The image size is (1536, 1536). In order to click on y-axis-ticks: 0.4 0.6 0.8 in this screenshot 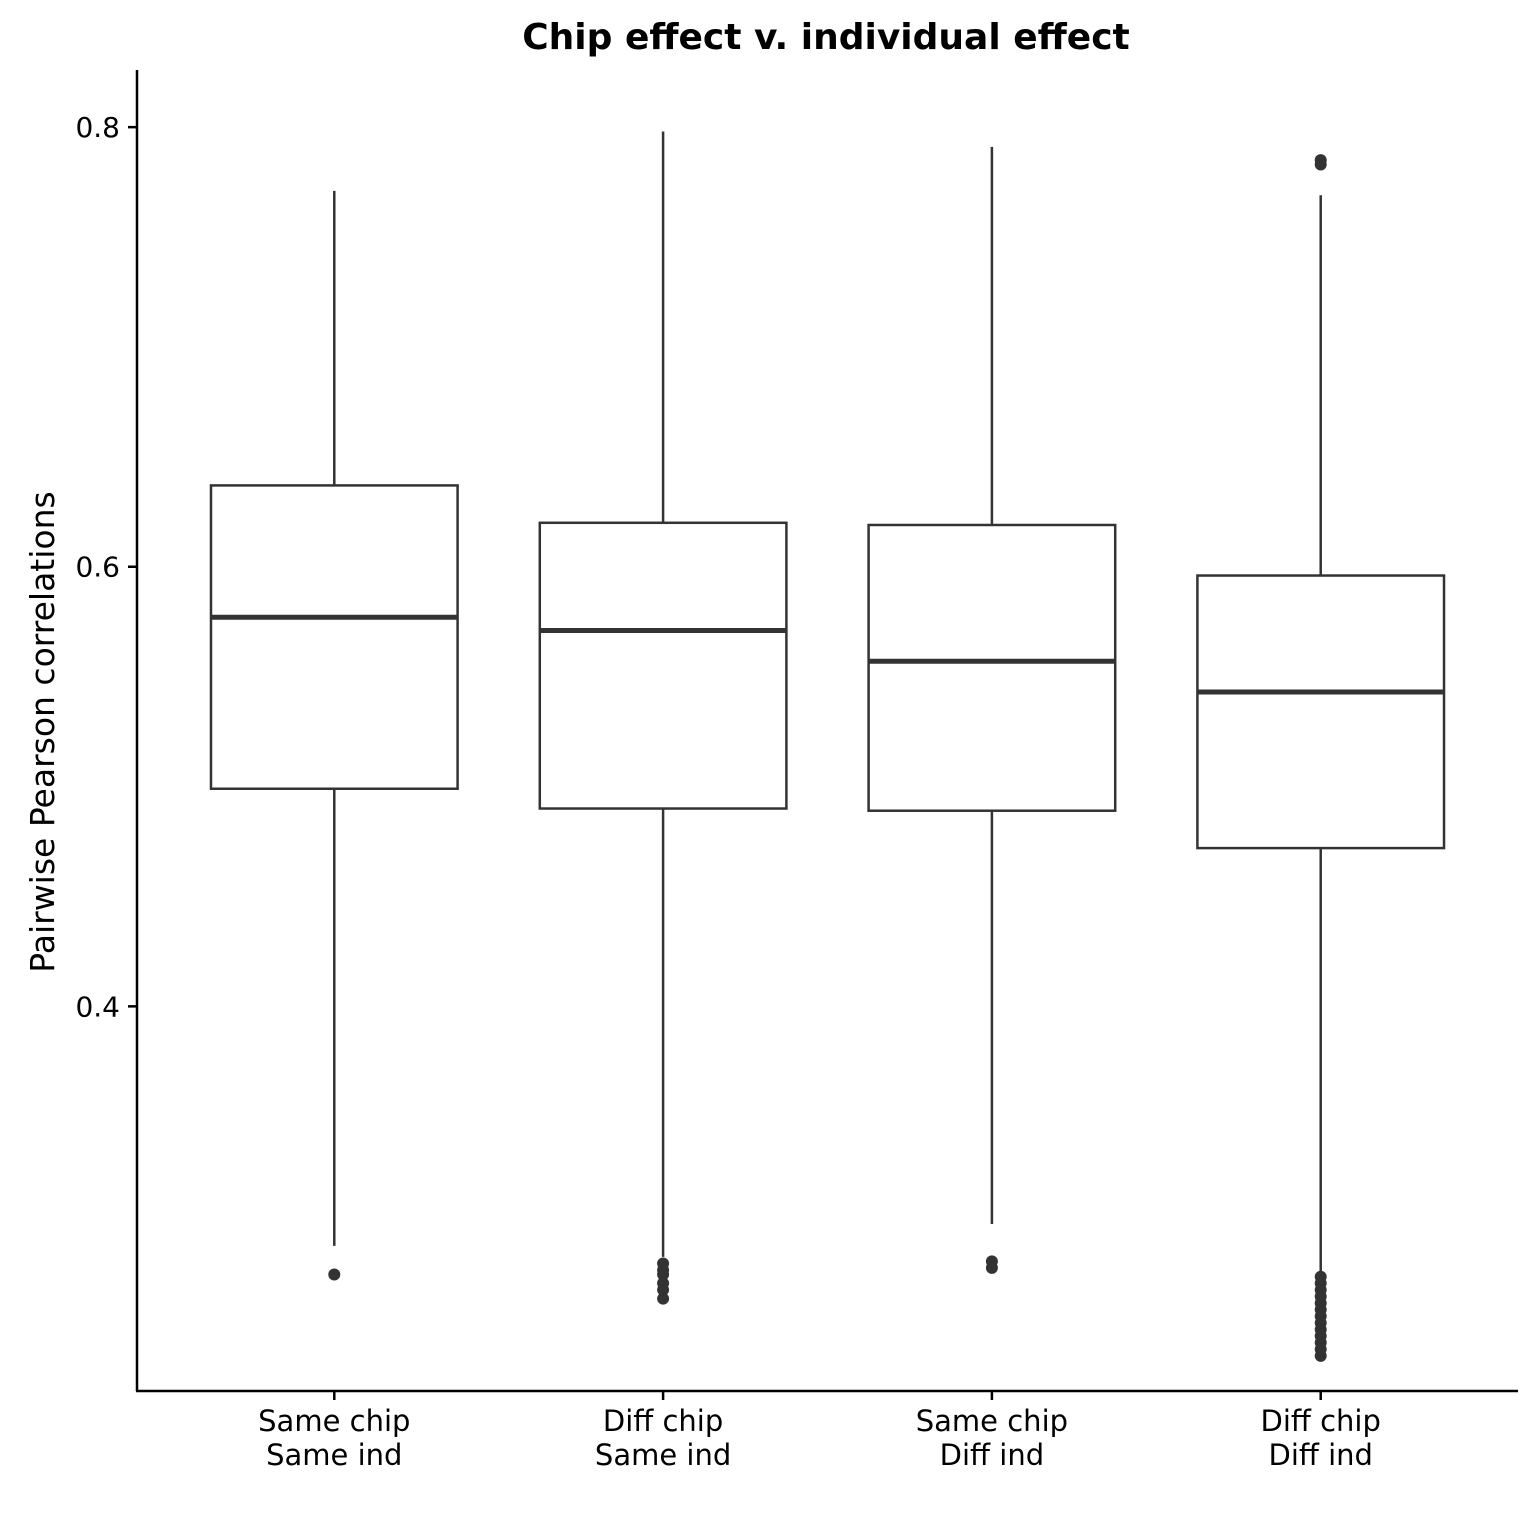, I will do `click(106, 567)`.